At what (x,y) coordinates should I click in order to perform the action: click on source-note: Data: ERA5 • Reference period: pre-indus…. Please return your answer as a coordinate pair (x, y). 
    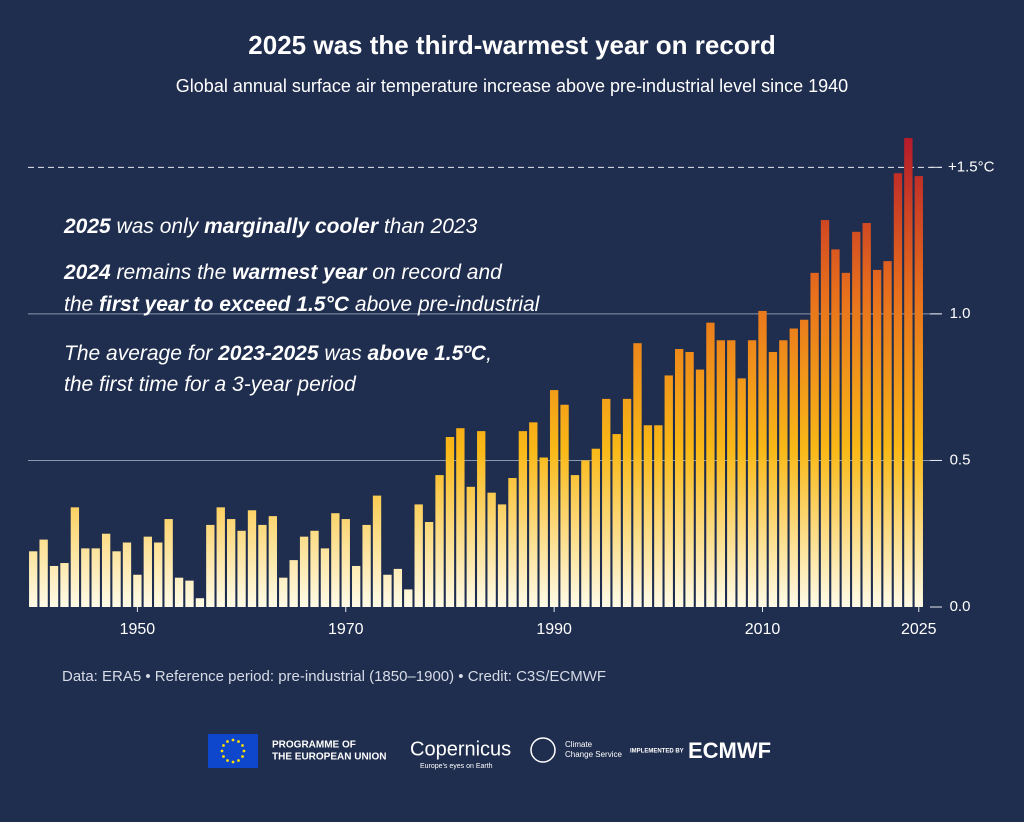
    Looking at the image, I should click on (334, 676).